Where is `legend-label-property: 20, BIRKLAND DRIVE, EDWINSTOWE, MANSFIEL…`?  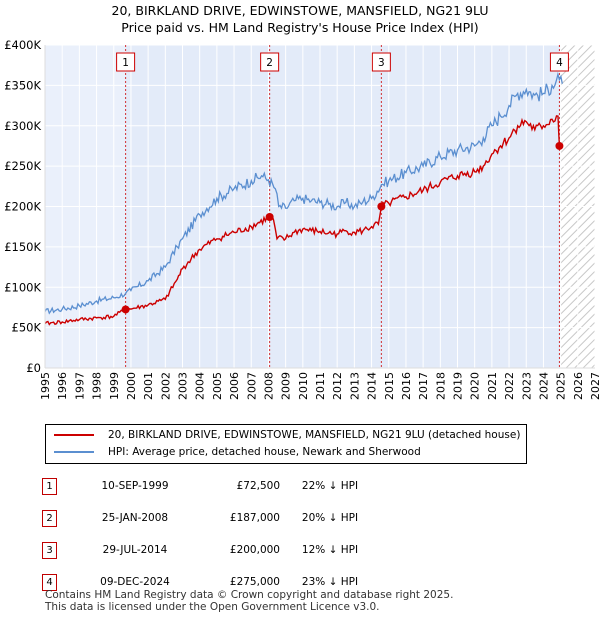 legend-label-property: 20, BIRKLAND DRIVE, EDWINSTOWE, MANSFIEL… is located at coordinates (314, 435).